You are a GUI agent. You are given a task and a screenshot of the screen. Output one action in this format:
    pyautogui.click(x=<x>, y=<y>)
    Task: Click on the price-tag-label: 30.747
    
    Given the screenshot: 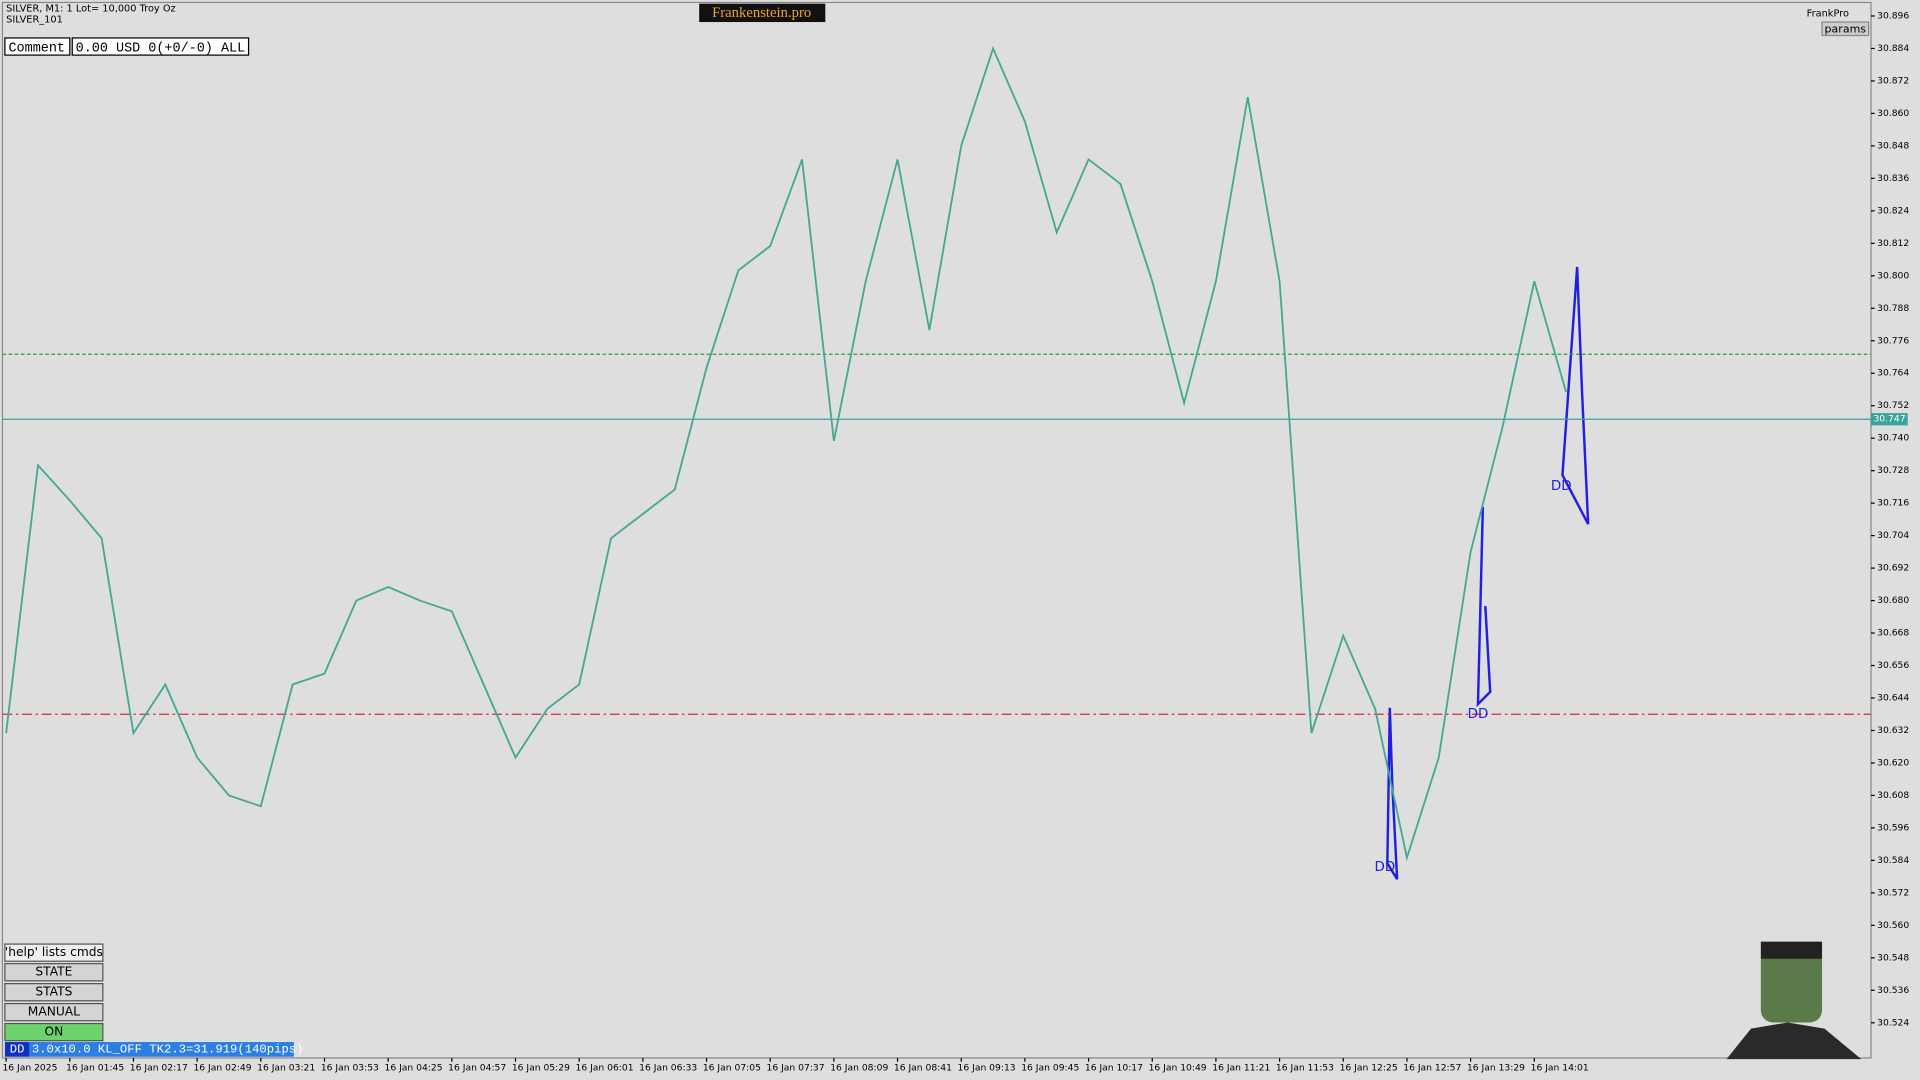 What is the action you would take?
    pyautogui.click(x=1889, y=419)
    